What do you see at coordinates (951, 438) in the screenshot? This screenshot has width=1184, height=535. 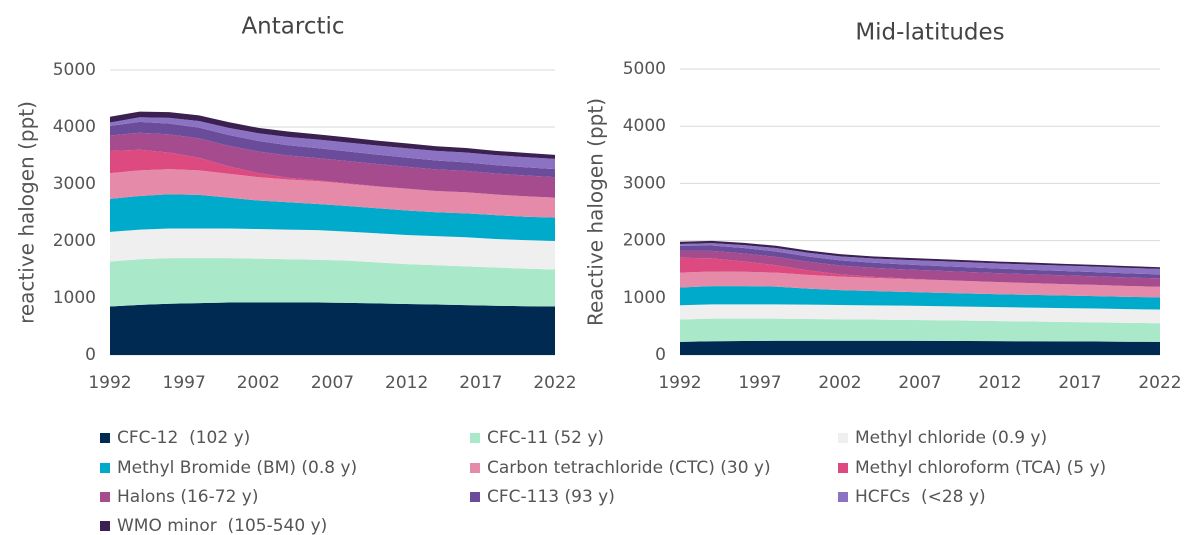 I see `legend-label: Methyl chloride (0.9 y)` at bounding box center [951, 438].